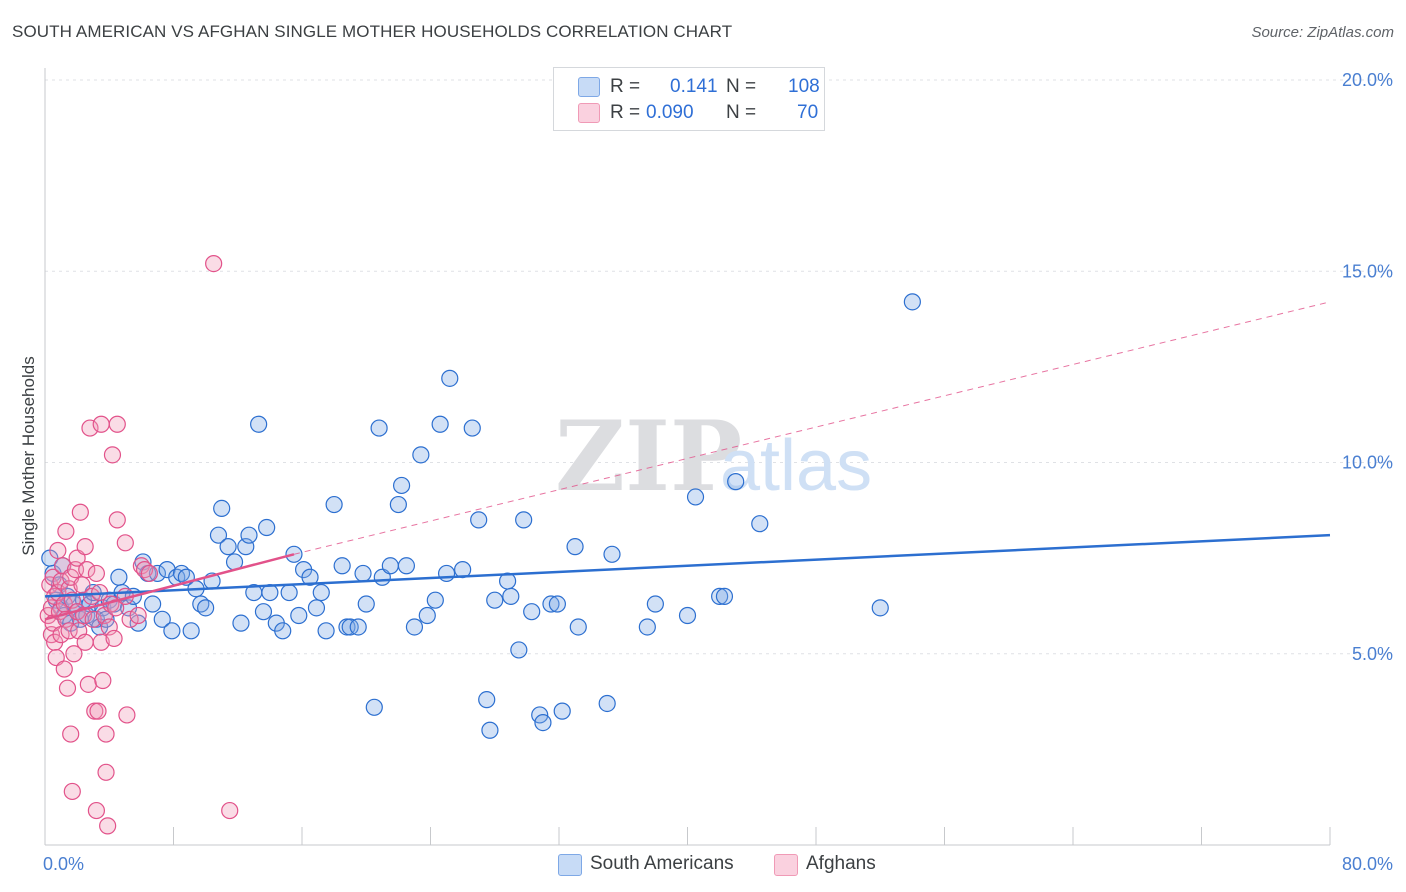 The image size is (1406, 892). What do you see at coordinates (689, 99) in the screenshot?
I see `legend-box: R = 0.141 N = 108 R = 0.090 N = 70` at bounding box center [689, 99].